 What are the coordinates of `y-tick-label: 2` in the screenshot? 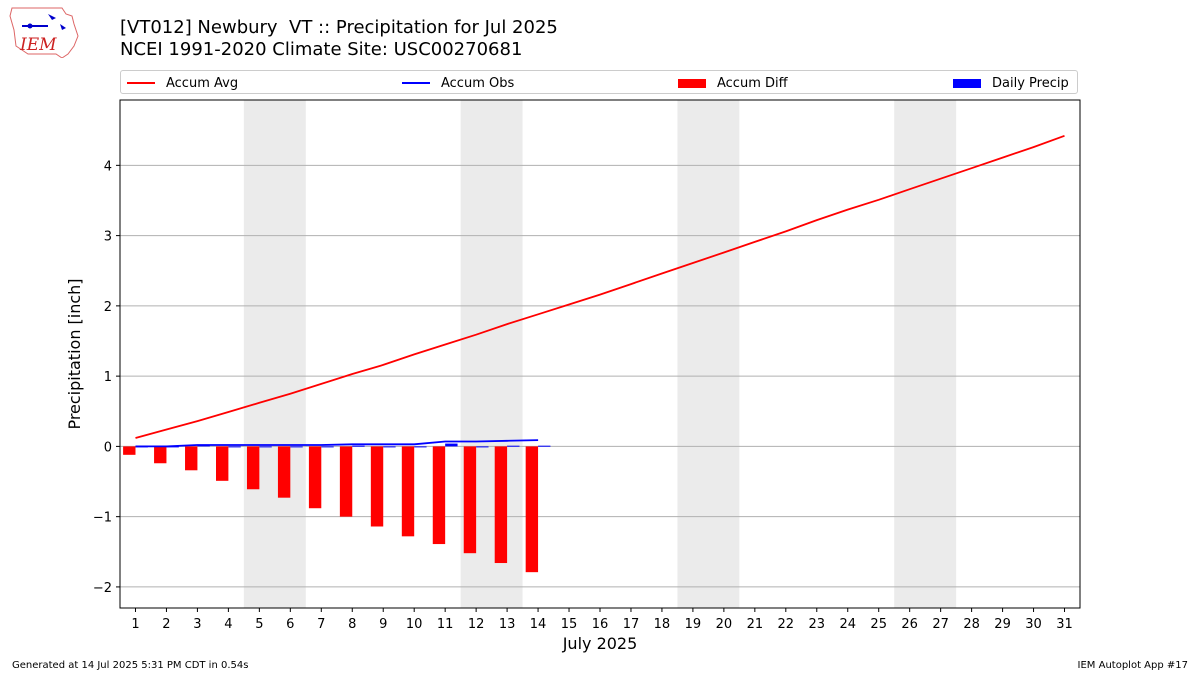 It's located at (108, 307).